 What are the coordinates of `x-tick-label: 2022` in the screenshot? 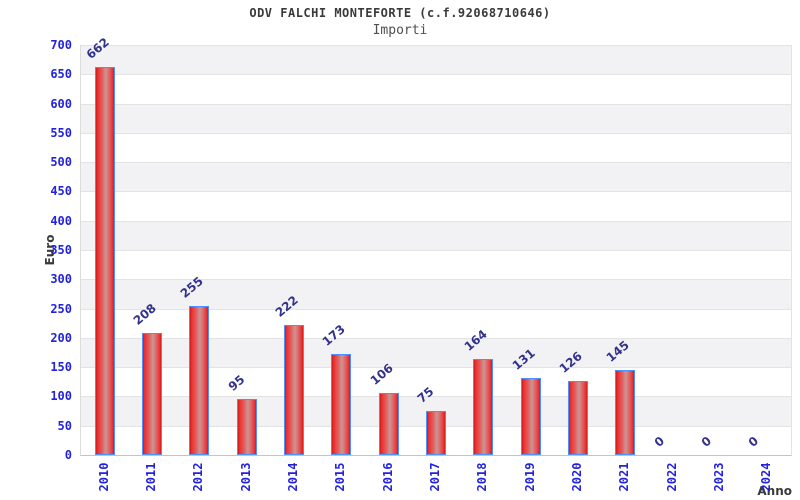 It's located at (671, 477).